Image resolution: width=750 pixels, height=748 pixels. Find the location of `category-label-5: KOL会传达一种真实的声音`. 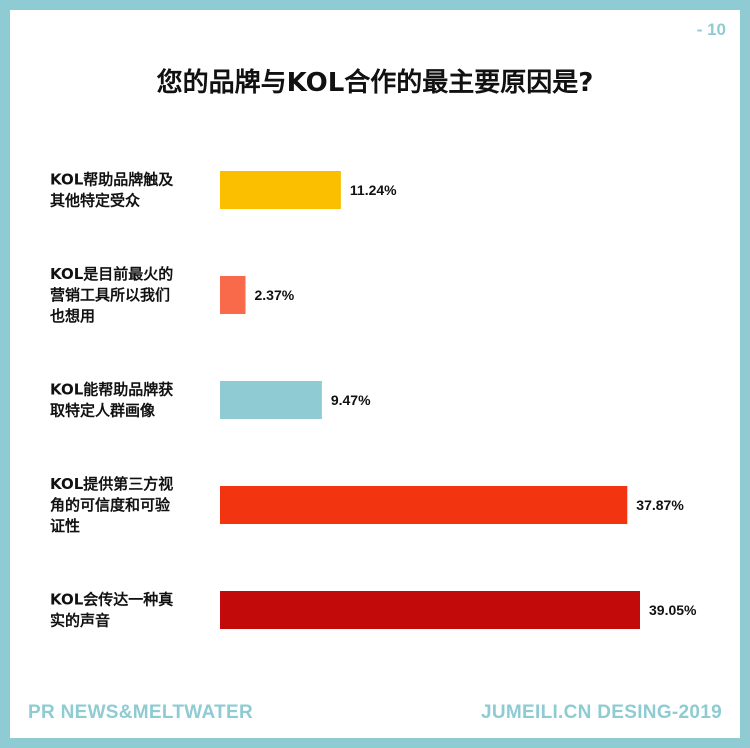

category-label-5: KOL会传达一种真实的声音 is located at coordinates (111, 610).